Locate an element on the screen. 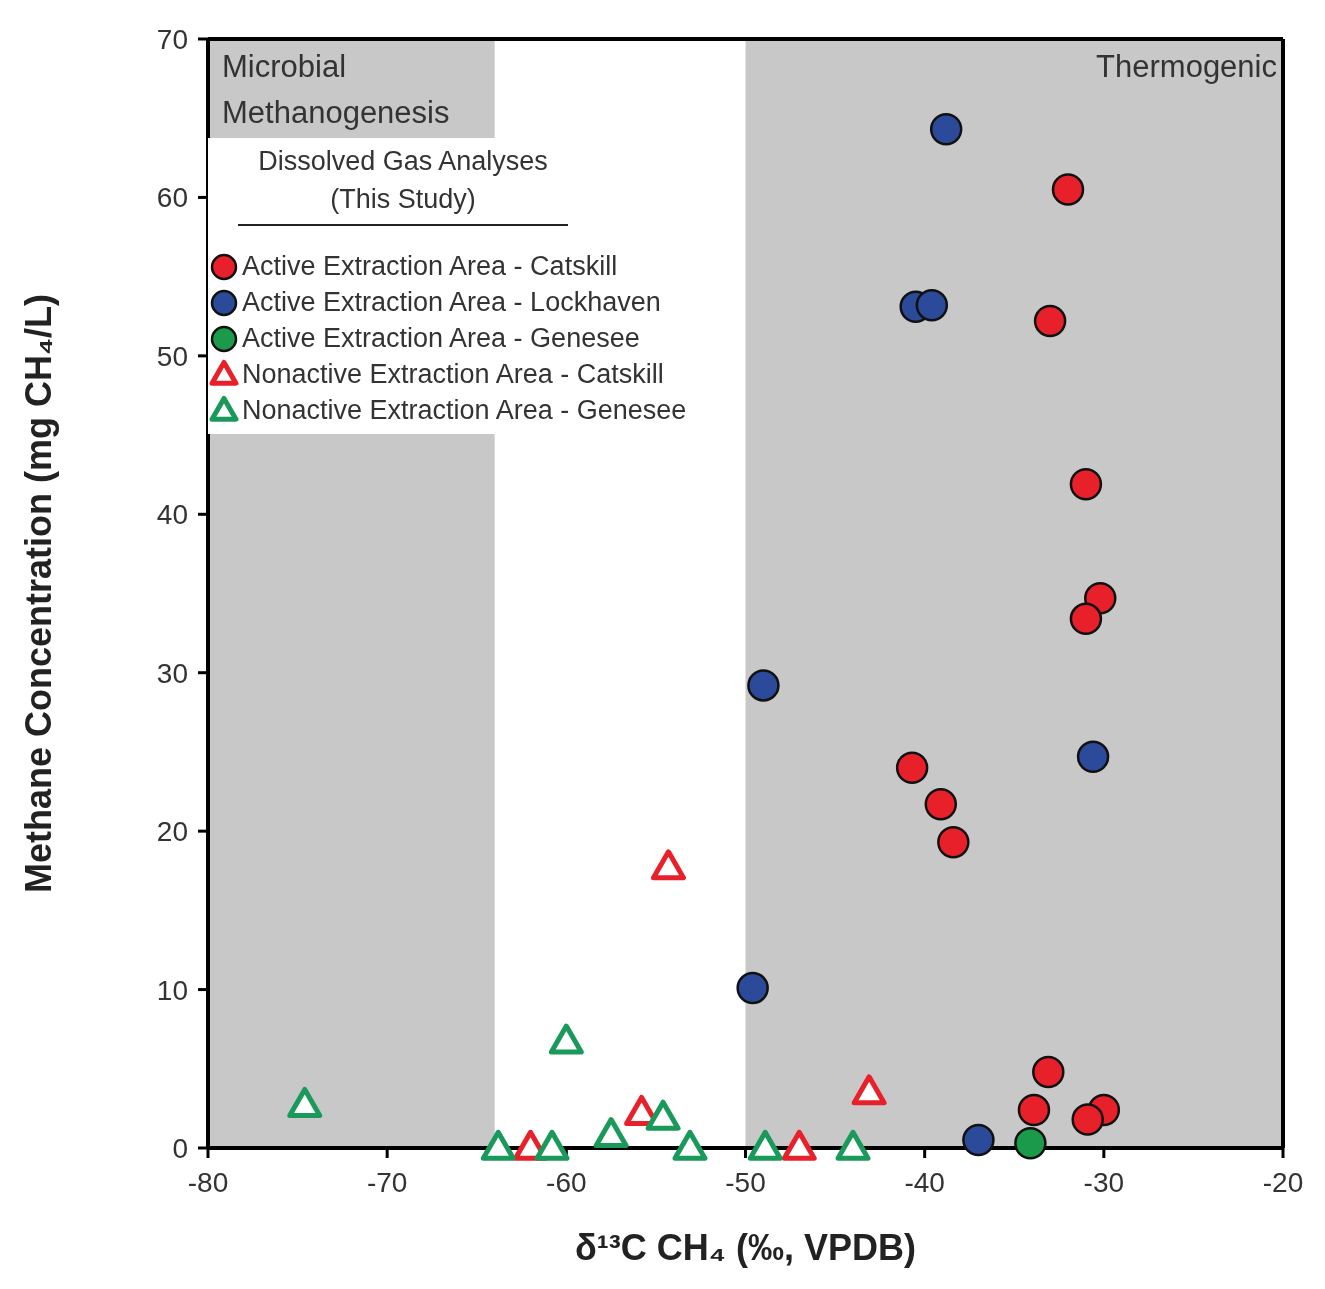  band-label: Thermogenic is located at coordinates (1186, 66).